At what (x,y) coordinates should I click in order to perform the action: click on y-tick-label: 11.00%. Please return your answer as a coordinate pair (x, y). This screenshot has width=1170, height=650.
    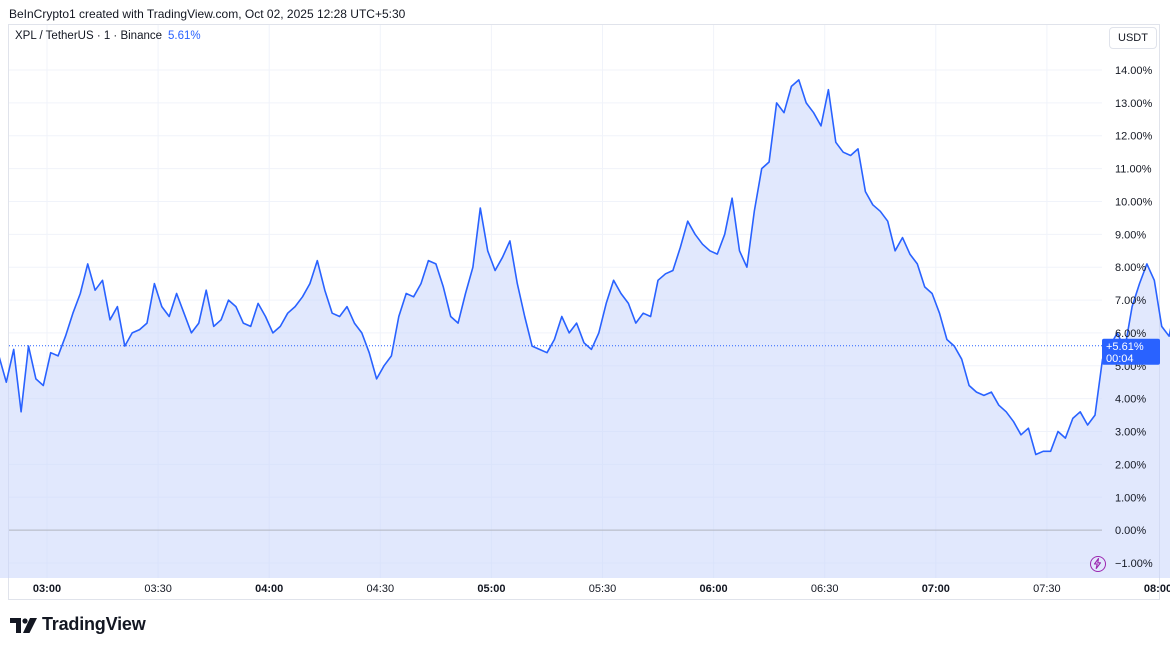
    Looking at the image, I should click on (1133, 170).